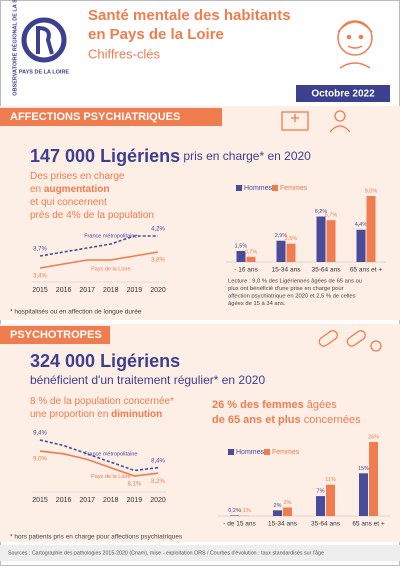 This screenshot has width=400, height=566. I want to click on text-run: augmentation, so click(77, 189).